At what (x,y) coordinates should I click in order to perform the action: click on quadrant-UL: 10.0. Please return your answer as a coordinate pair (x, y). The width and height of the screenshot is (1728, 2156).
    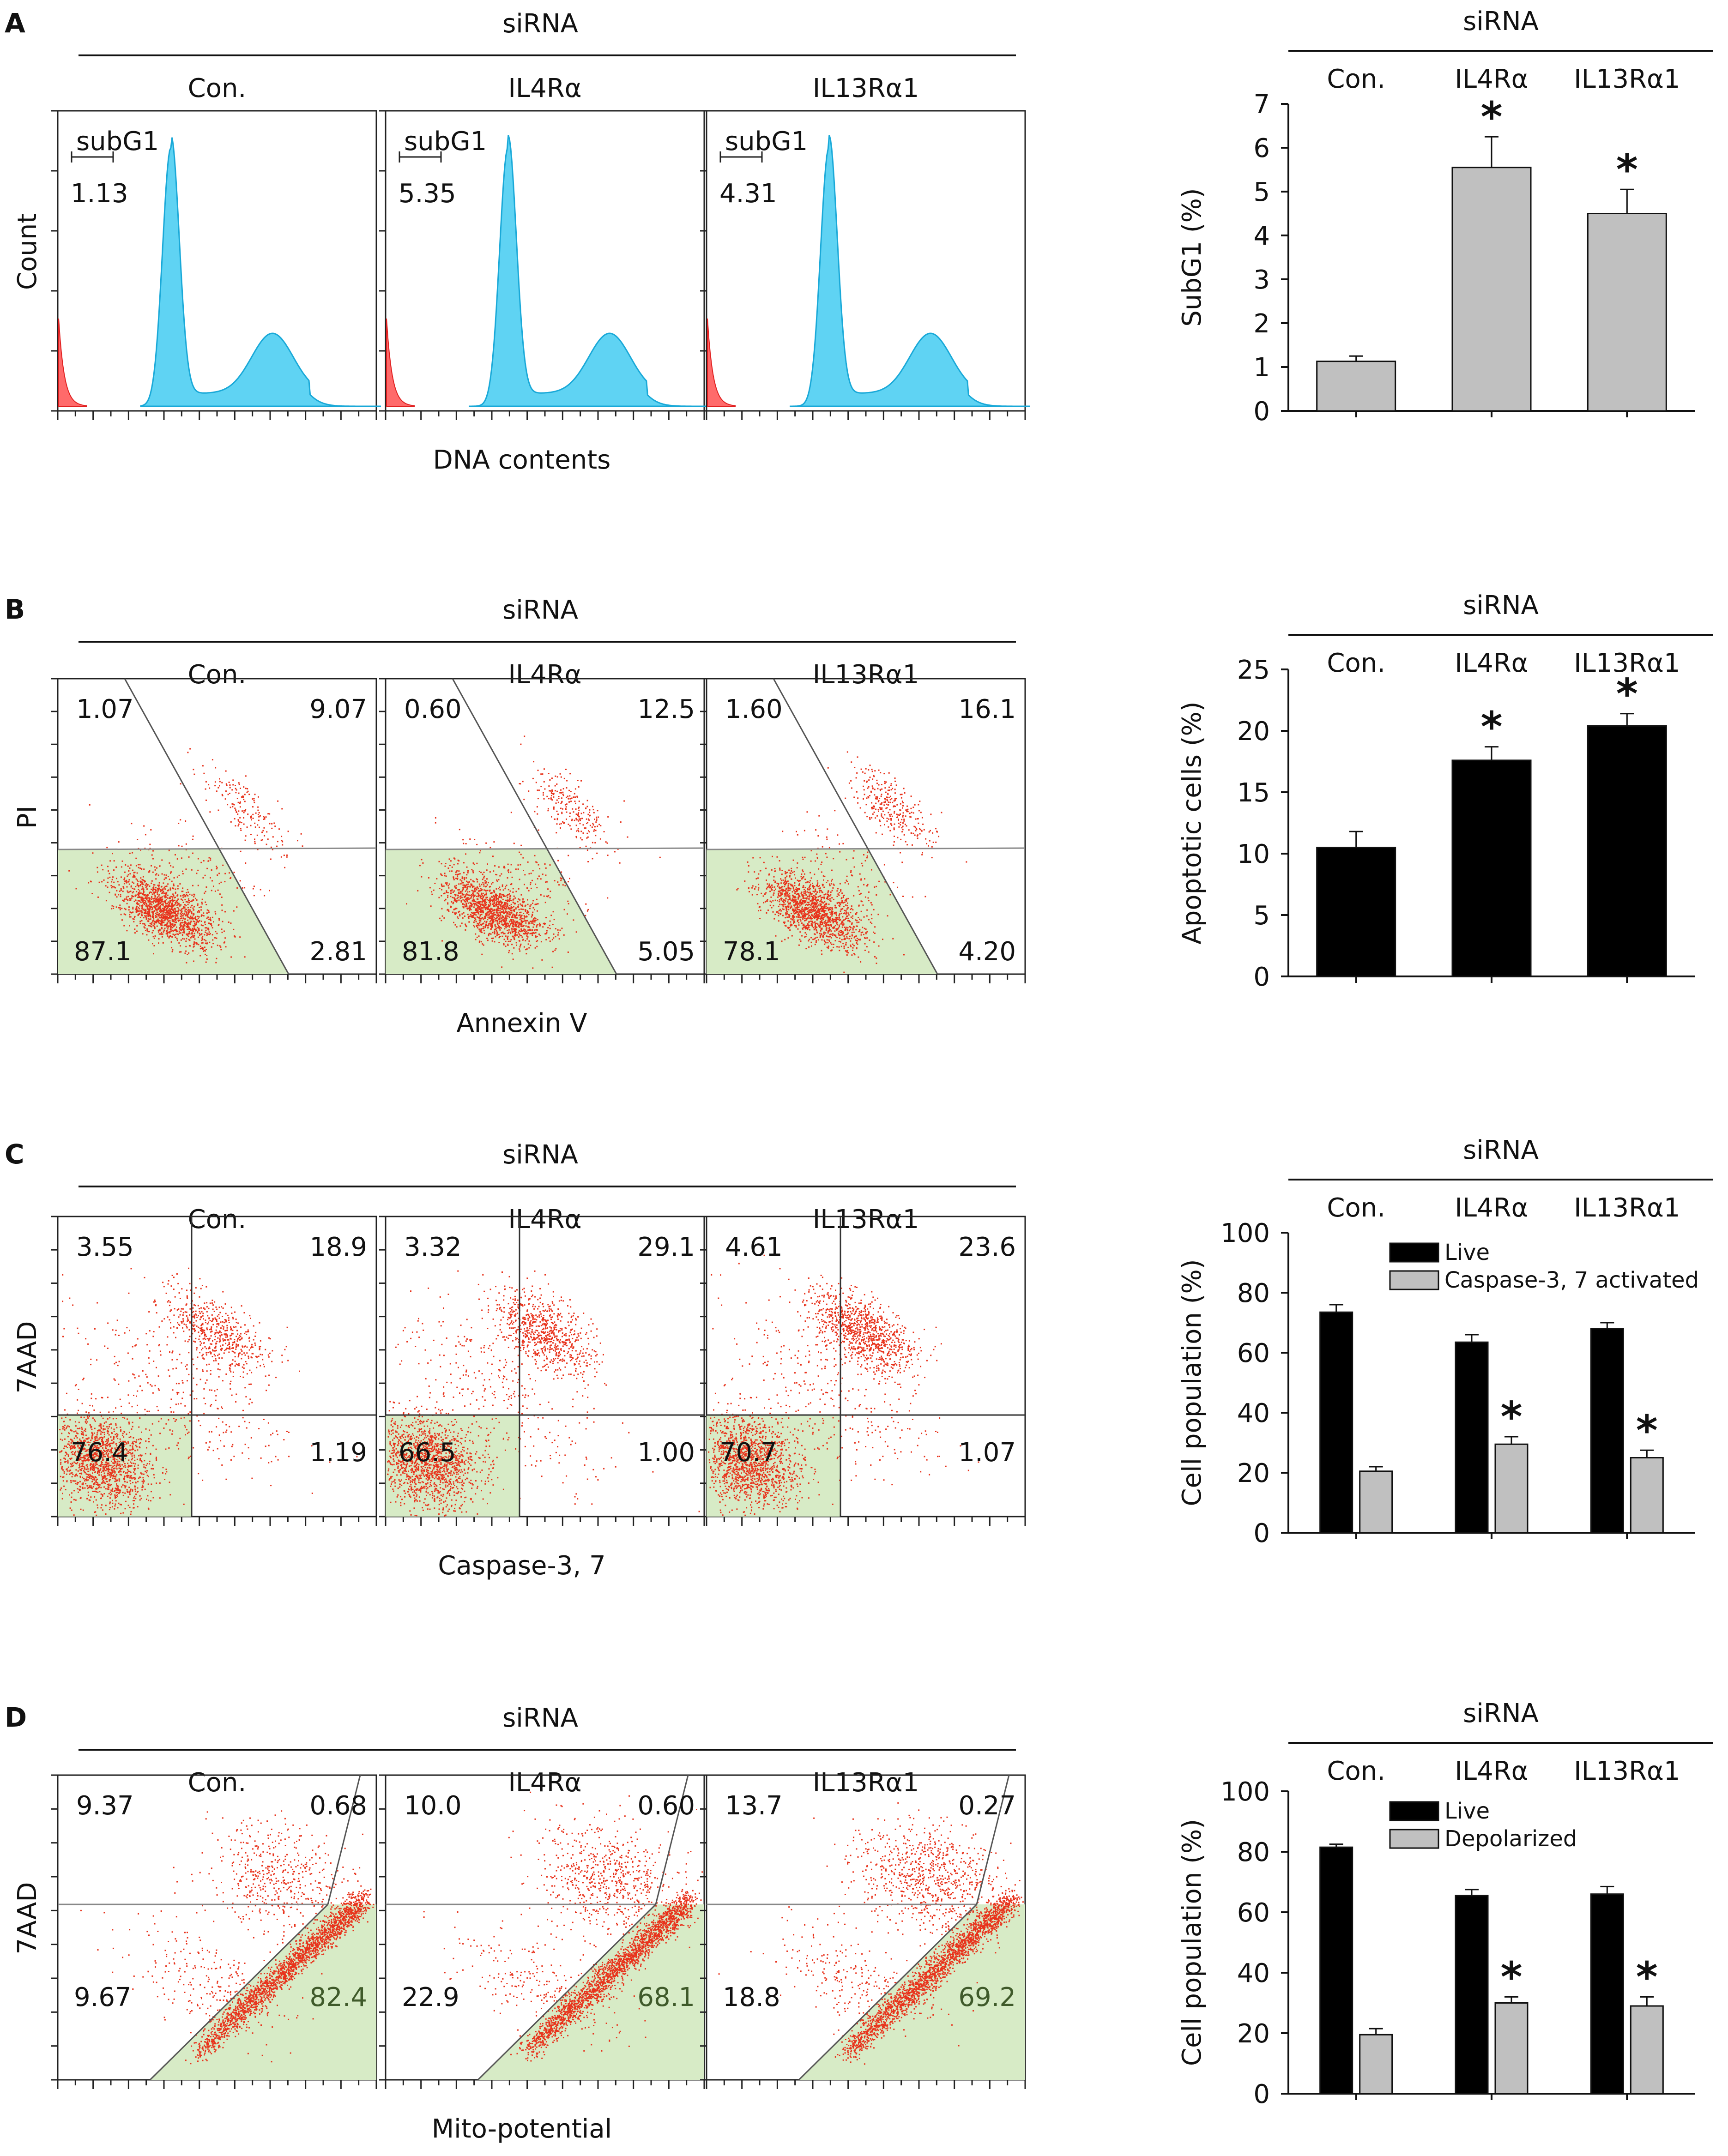
    Looking at the image, I should click on (433, 1806).